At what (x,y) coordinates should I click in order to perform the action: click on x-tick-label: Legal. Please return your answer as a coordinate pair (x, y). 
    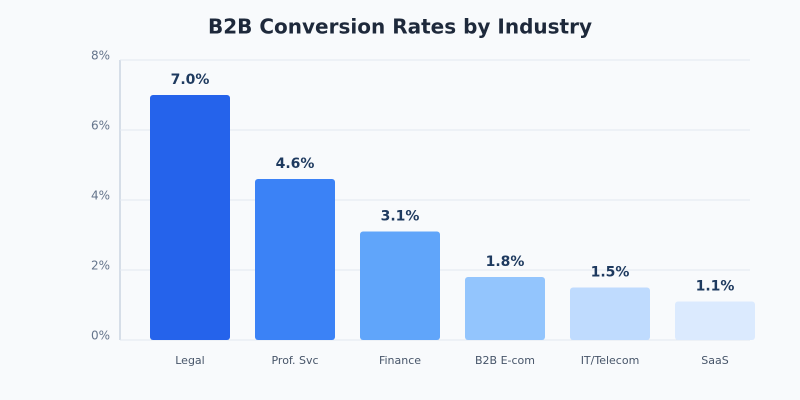
    Looking at the image, I should click on (189, 360).